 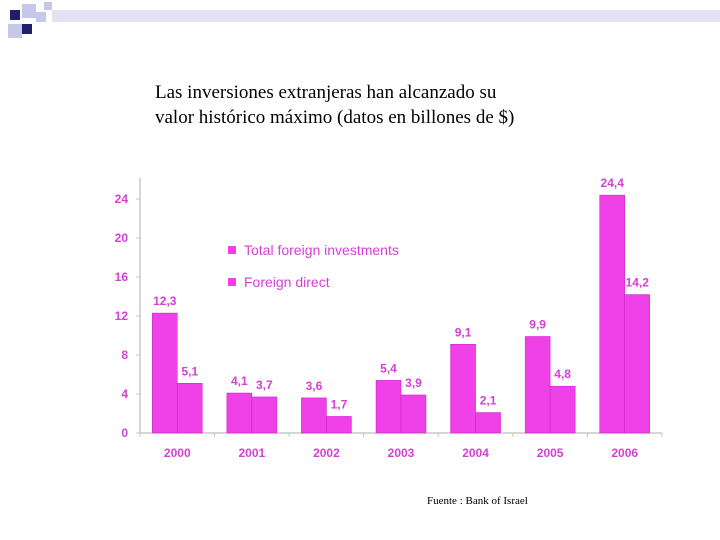 What do you see at coordinates (232, 250) in the screenshot?
I see `legend-swatch-total` at bounding box center [232, 250].